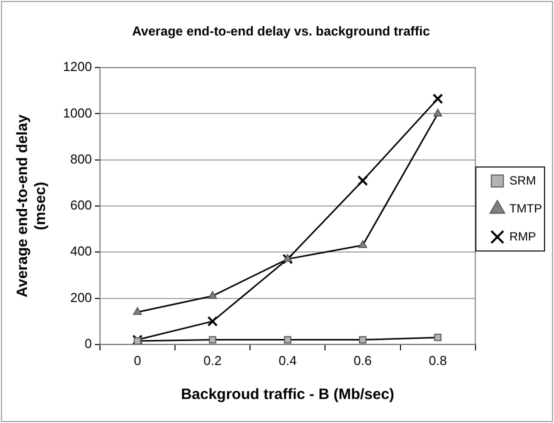 This screenshot has width=554, height=423. What do you see at coordinates (281, 30) in the screenshot?
I see `chart-title: Average end-to-end delay vs. background traffic` at bounding box center [281, 30].